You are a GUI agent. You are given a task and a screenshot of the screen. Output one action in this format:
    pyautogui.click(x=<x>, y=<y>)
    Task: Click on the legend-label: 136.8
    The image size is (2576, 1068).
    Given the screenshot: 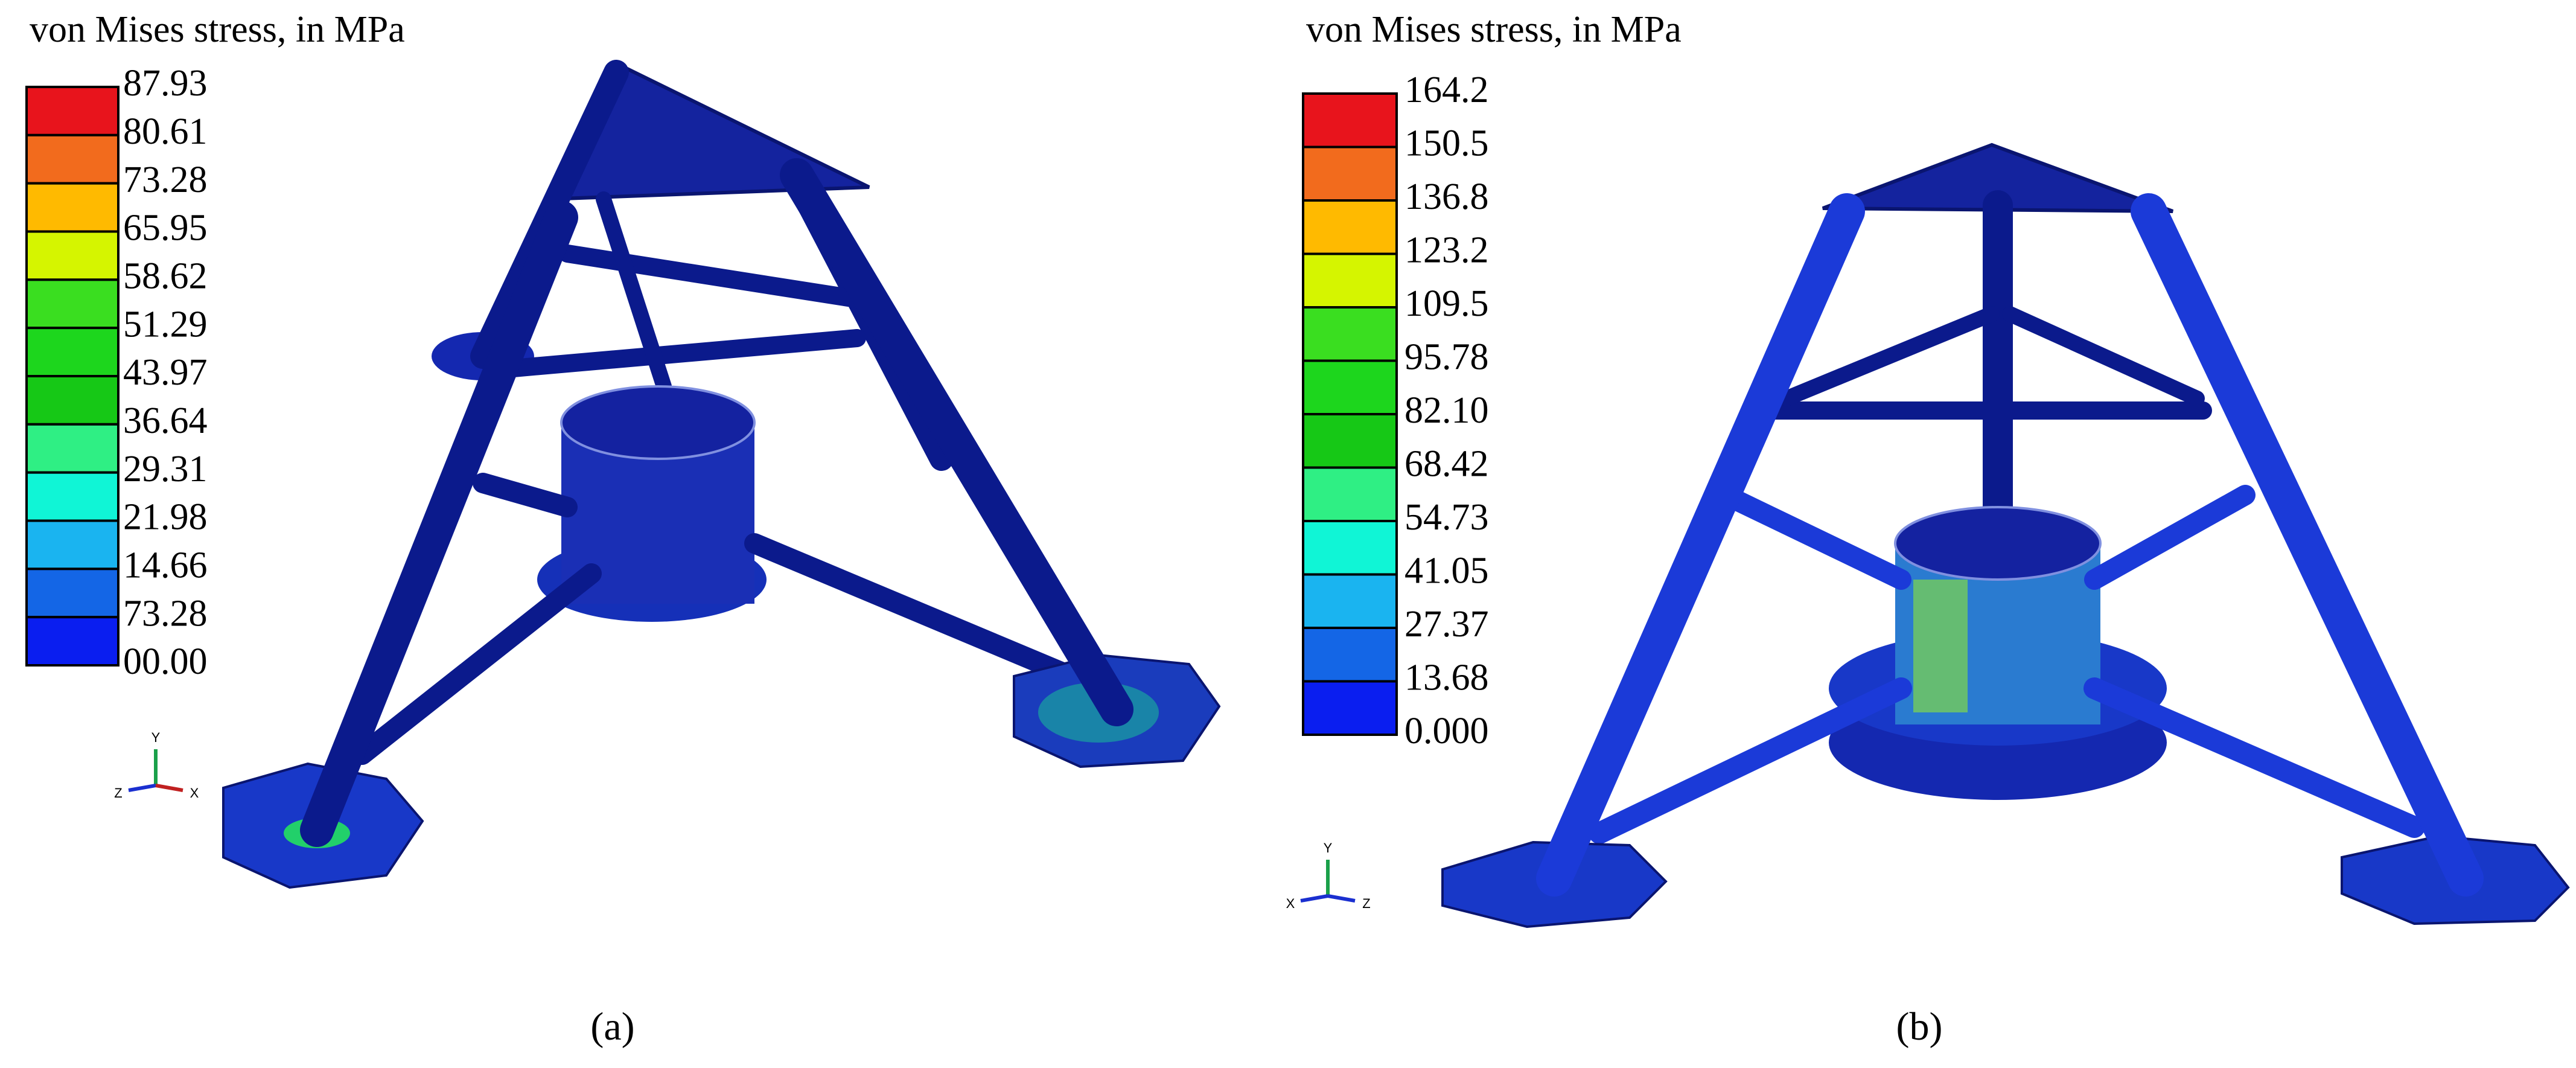 What is the action you would take?
    pyautogui.click(x=1446, y=196)
    